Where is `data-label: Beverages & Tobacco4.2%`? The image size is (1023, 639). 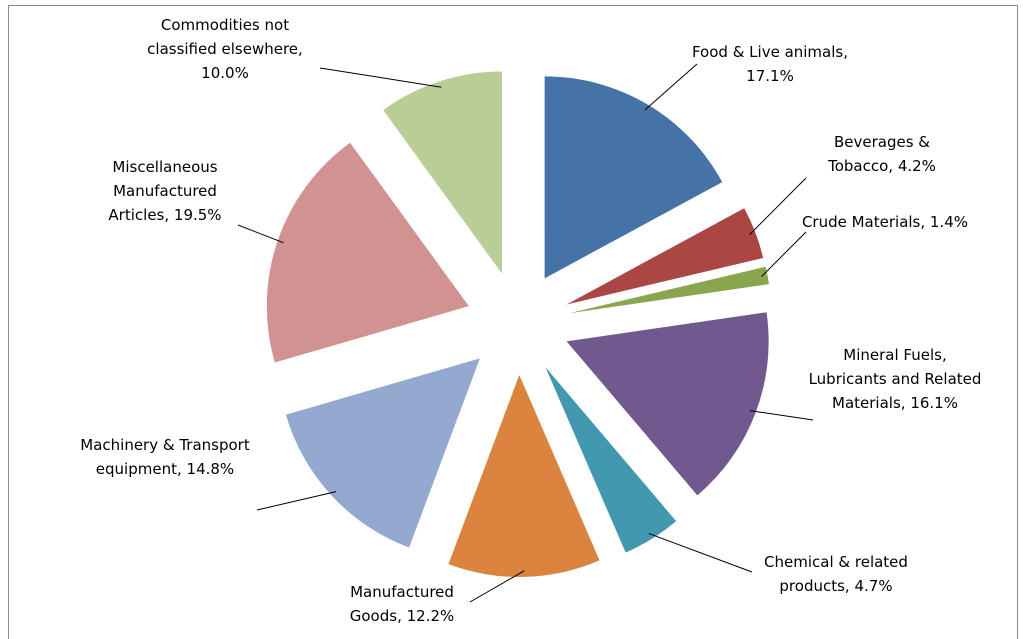
data-label: Beverages & Tobacco4.2% is located at coordinates (882, 154).